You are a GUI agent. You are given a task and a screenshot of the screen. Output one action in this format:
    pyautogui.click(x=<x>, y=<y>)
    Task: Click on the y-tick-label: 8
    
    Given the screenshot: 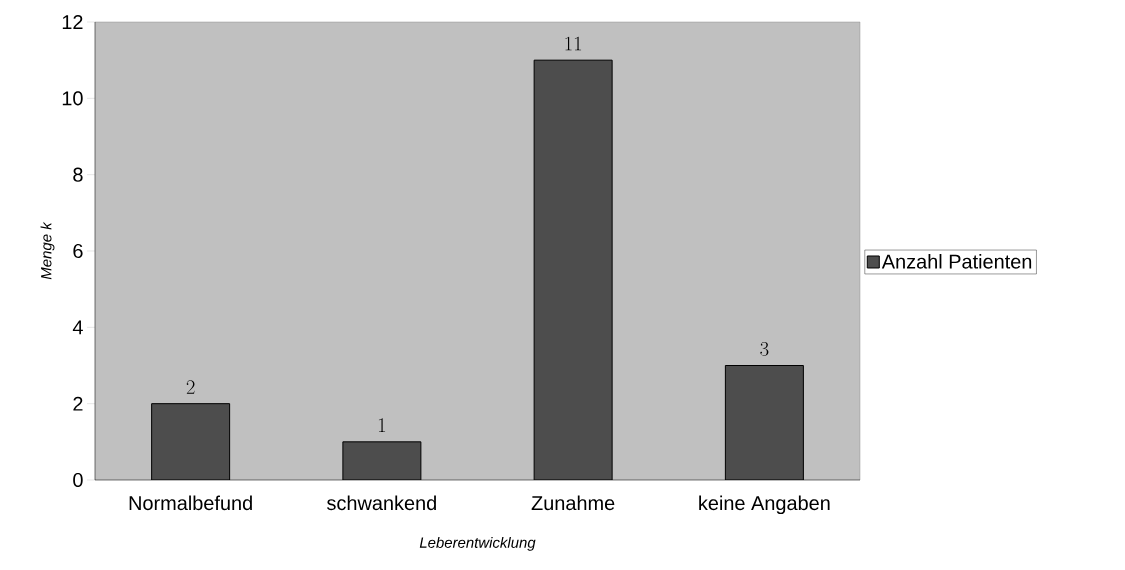 What is the action you would take?
    pyautogui.click(x=78, y=174)
    